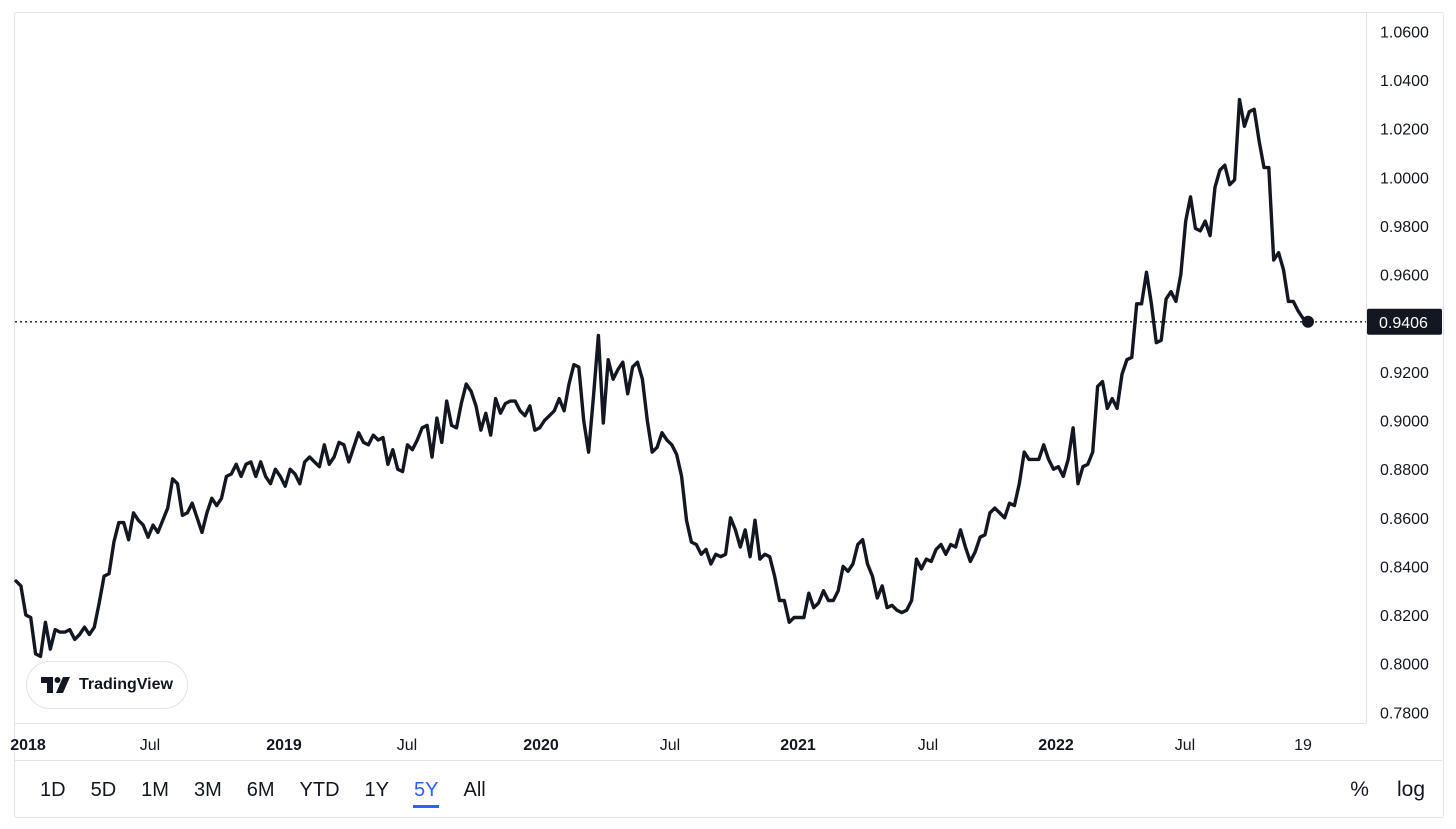  What do you see at coordinates (1404, 81) in the screenshot?
I see `y-tick-label: 1.0400` at bounding box center [1404, 81].